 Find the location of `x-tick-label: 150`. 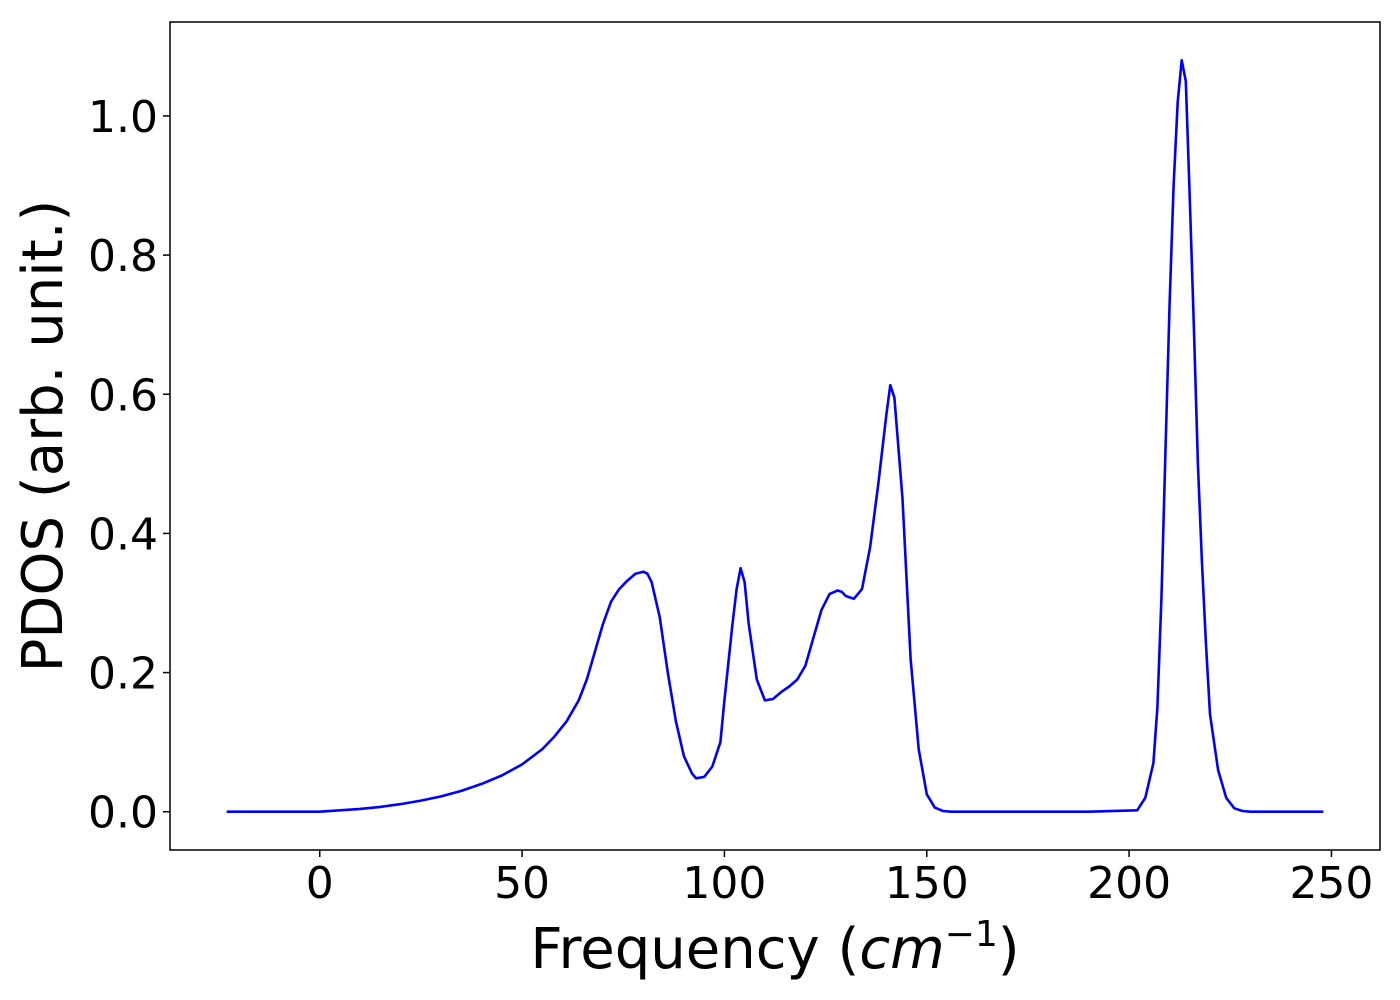

x-tick-label: 150 is located at coordinates (927, 883).